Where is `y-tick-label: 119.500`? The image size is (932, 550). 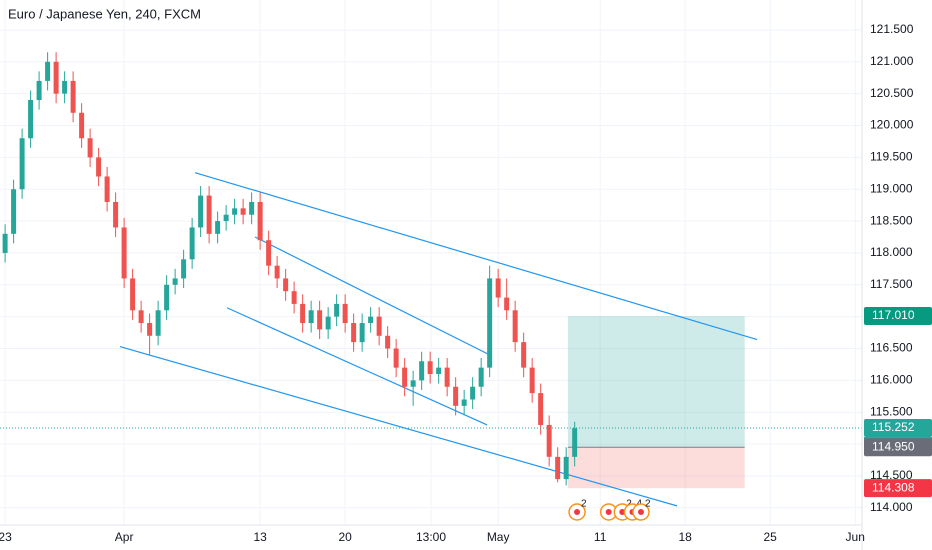 y-tick-label: 119.500 is located at coordinates (891, 157).